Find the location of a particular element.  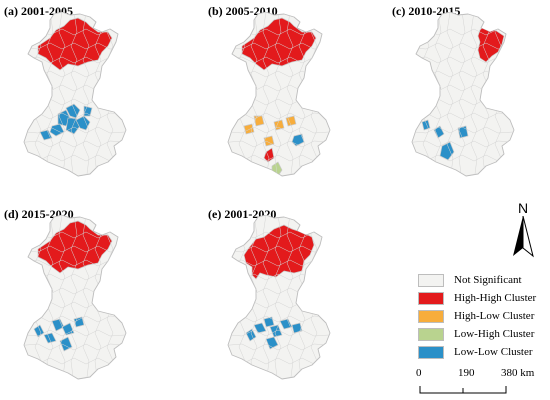

scale-label-380: 380 km is located at coordinates (518, 373).